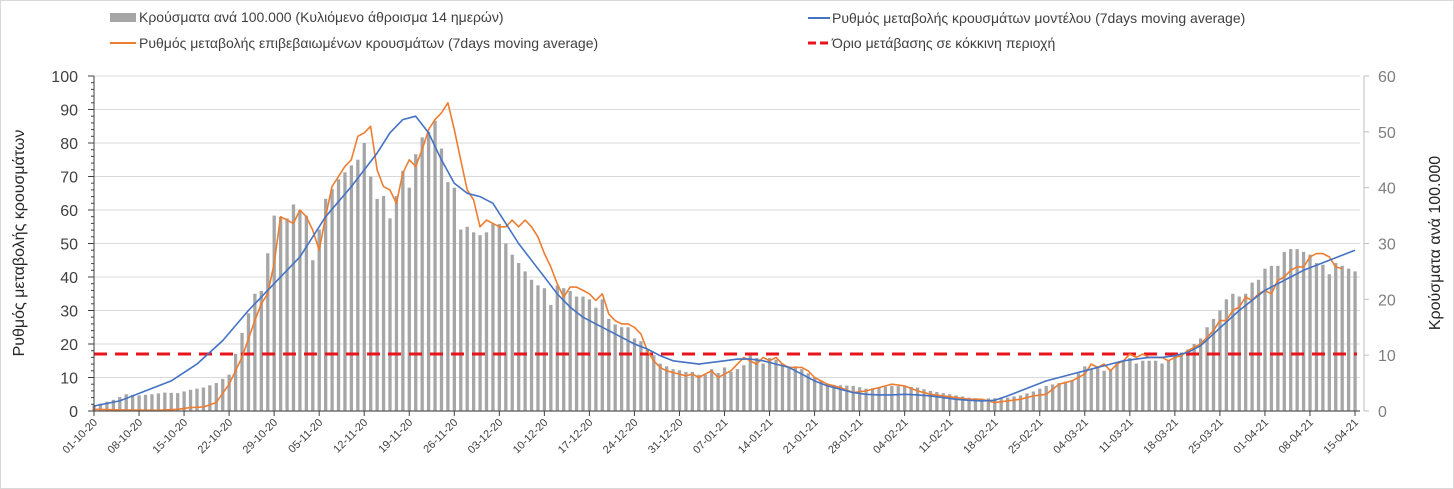 Image resolution: width=1454 pixels, height=489 pixels. Describe the element at coordinates (216, 437) in the screenshot. I see `x-tick-label: 22-10-20` at that location.